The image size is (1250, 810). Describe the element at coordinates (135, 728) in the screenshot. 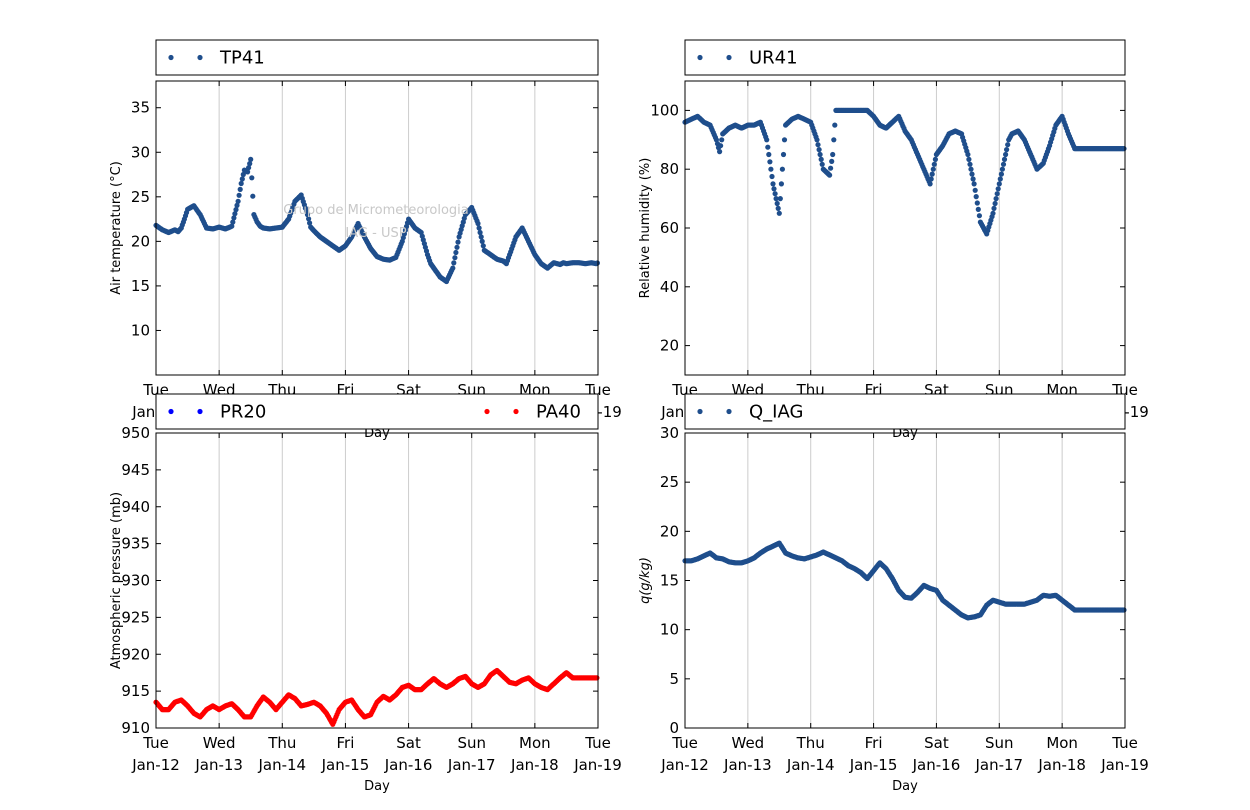

I see `y-tick-label: 910` at that location.